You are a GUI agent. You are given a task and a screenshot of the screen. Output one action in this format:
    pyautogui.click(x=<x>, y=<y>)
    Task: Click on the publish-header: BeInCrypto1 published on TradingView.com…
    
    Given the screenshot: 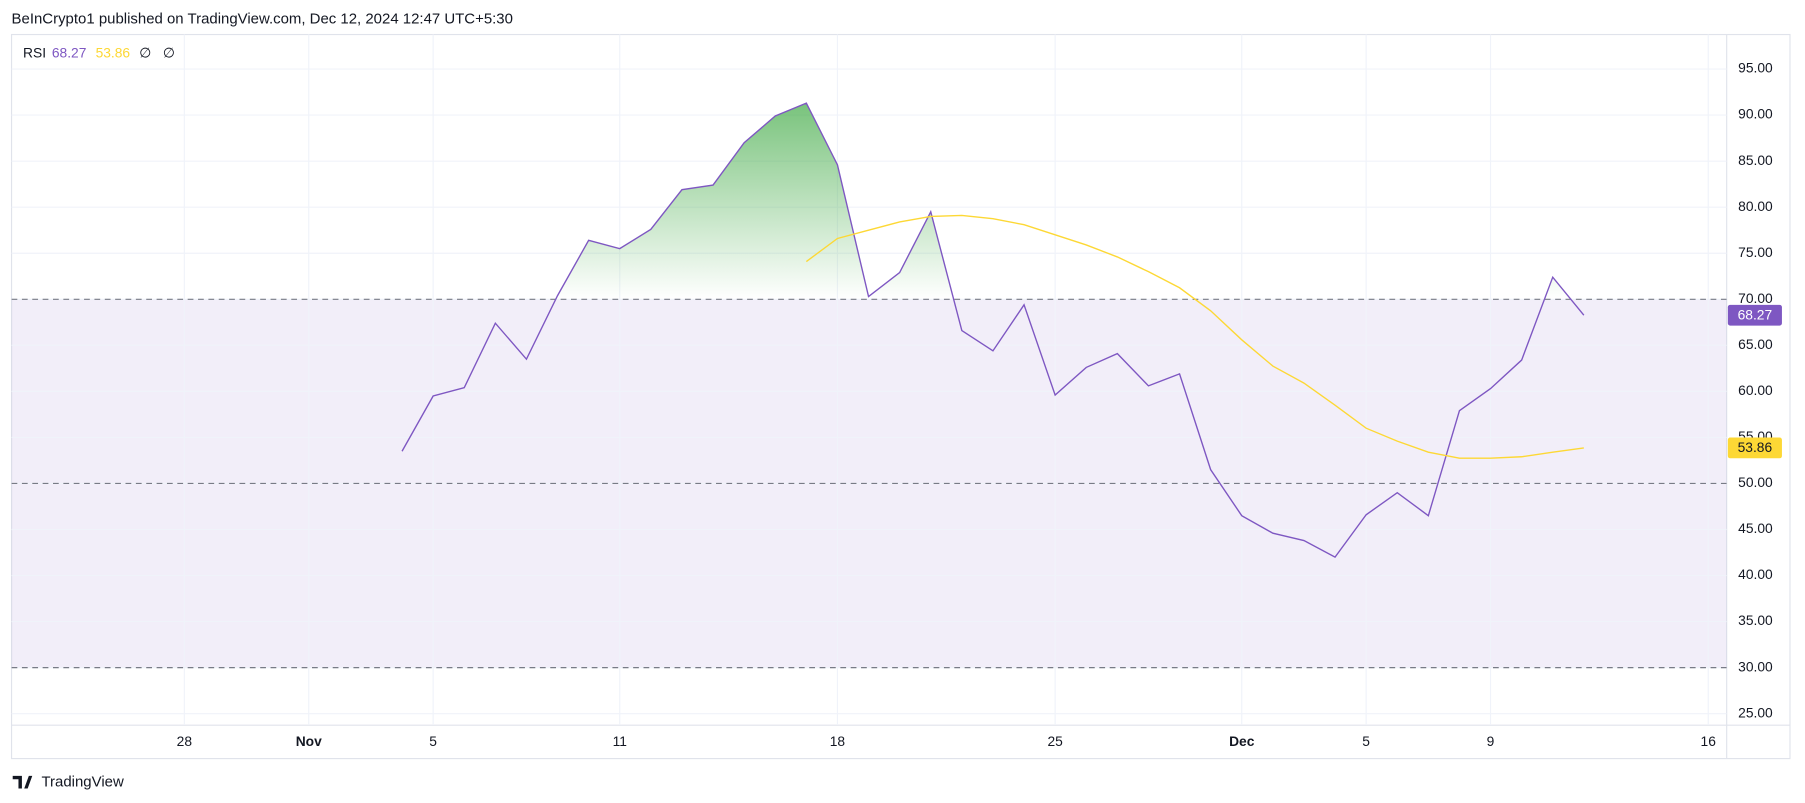 What is the action you would take?
    pyautogui.click(x=262, y=19)
    